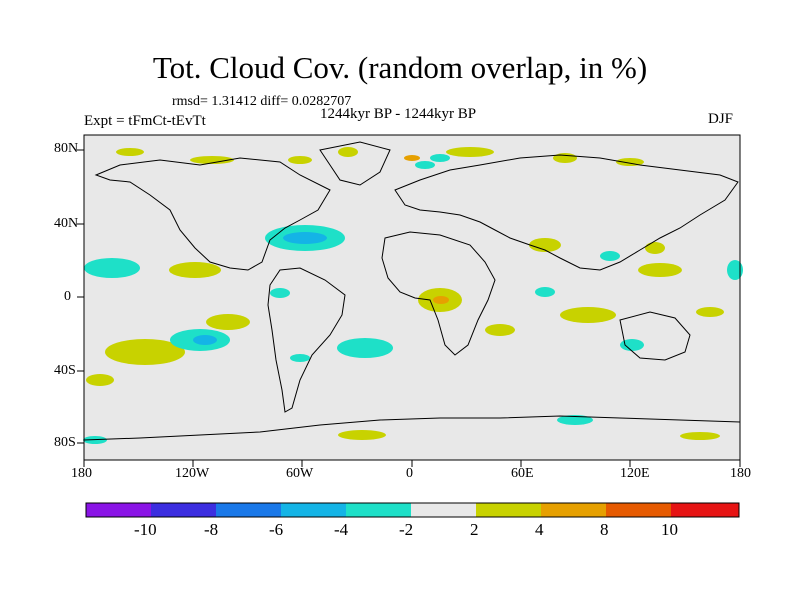 The height and width of the screenshot is (600, 800). What do you see at coordinates (604, 529) in the screenshot?
I see `colorbar-label: 8` at bounding box center [604, 529].